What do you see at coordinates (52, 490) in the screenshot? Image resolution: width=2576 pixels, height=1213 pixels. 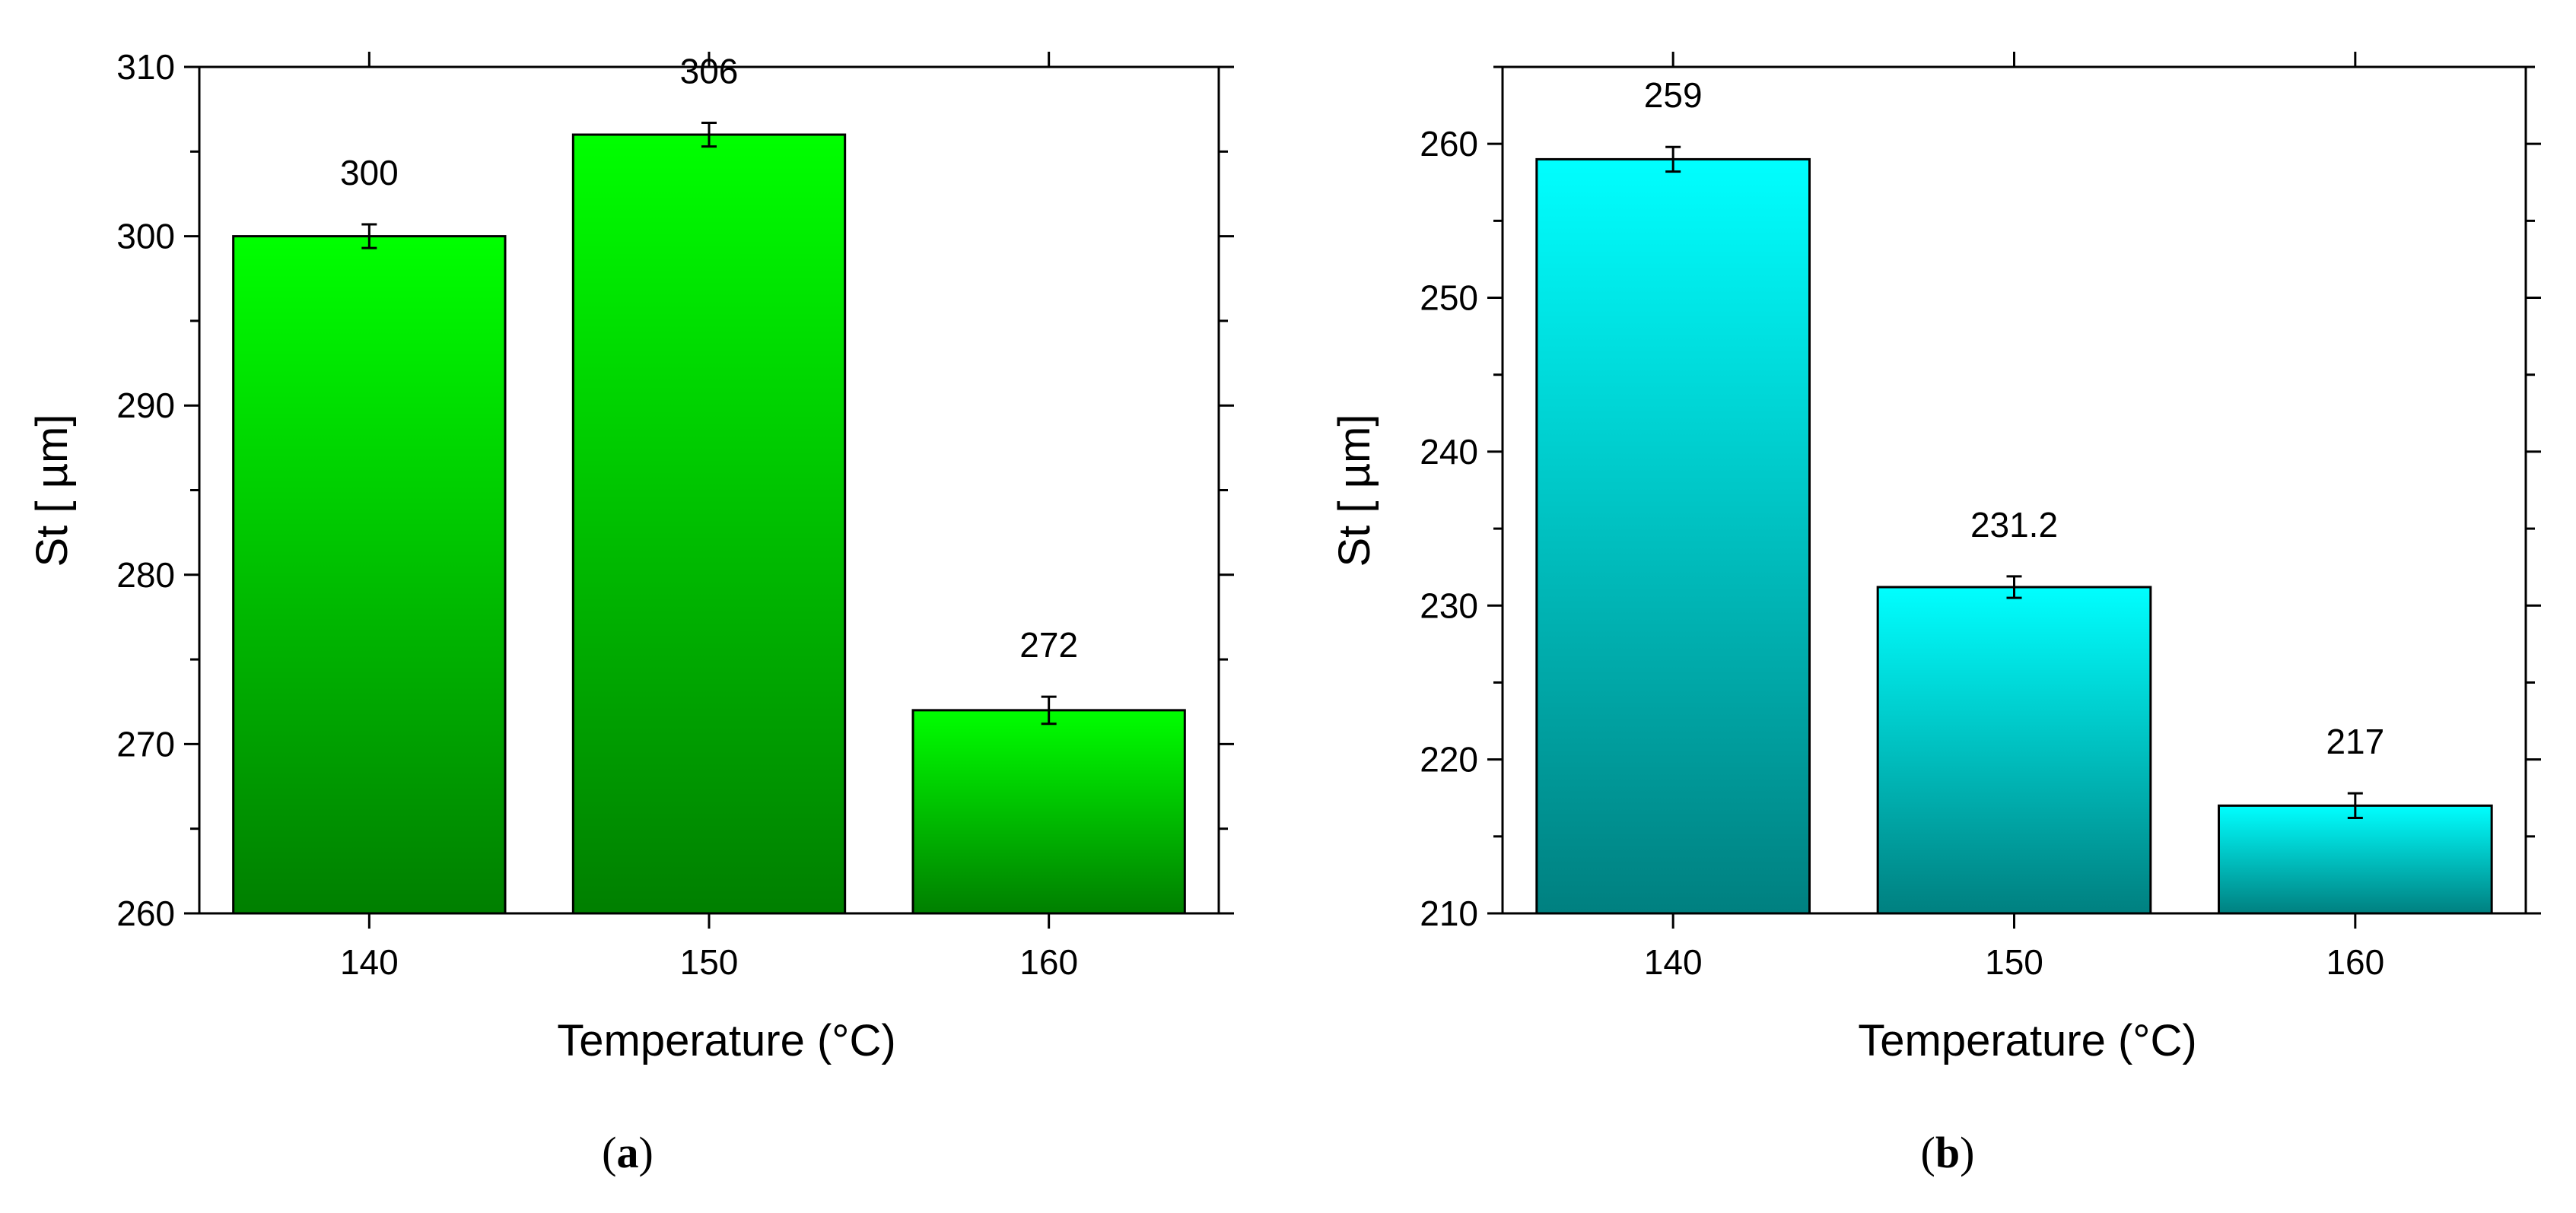 I see `y-axis-title-a: St [ µm]` at bounding box center [52, 490].